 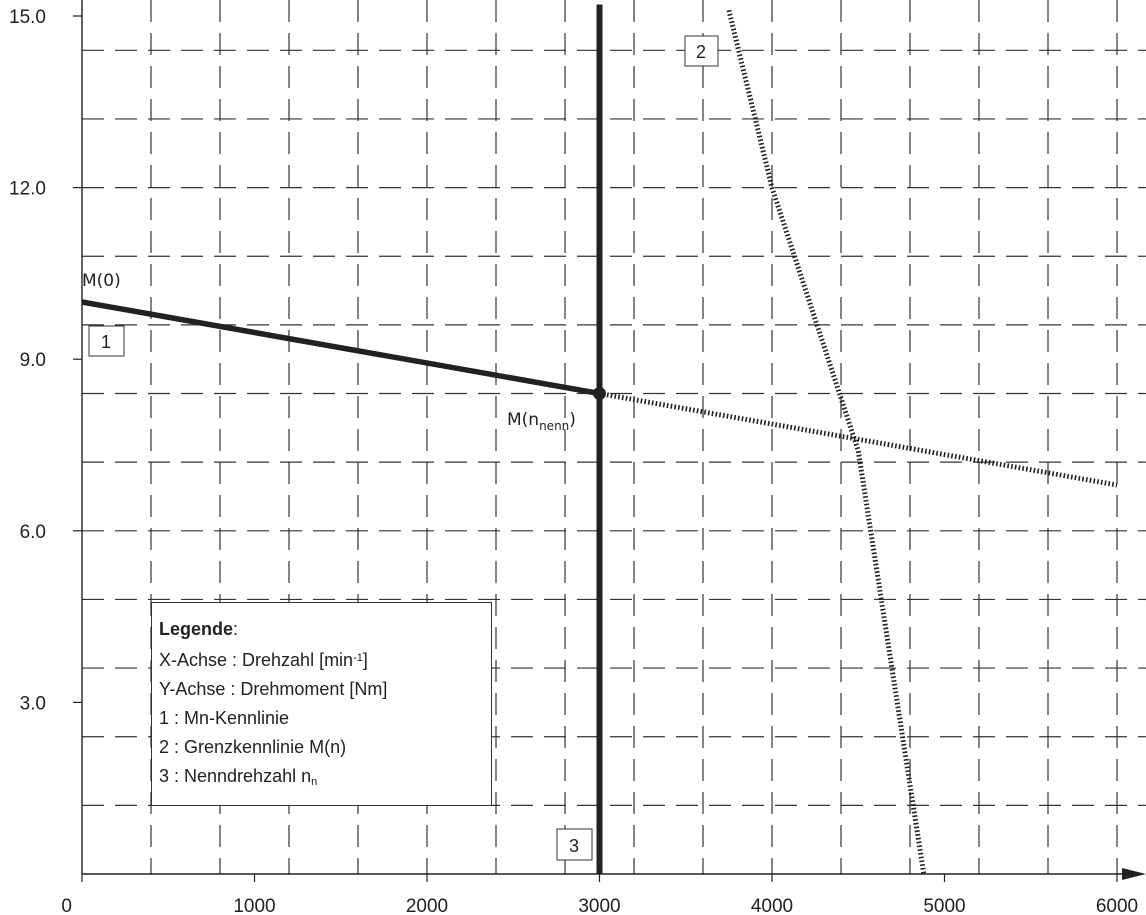 I want to click on x-tick-label: 3000, so click(x=599, y=905).